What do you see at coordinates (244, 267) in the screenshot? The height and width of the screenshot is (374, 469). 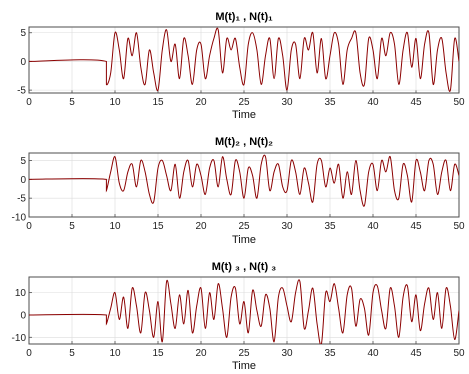 I see `subplot-title: M(t) ₃ , N(t) ₃` at bounding box center [244, 267].